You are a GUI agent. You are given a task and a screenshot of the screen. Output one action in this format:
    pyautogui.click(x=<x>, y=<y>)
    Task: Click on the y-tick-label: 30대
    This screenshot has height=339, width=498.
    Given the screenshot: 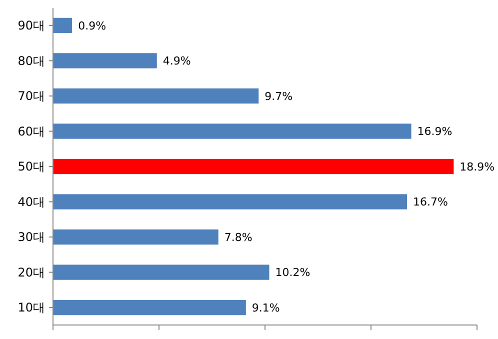 What is the action you would take?
    pyautogui.click(x=31, y=237)
    